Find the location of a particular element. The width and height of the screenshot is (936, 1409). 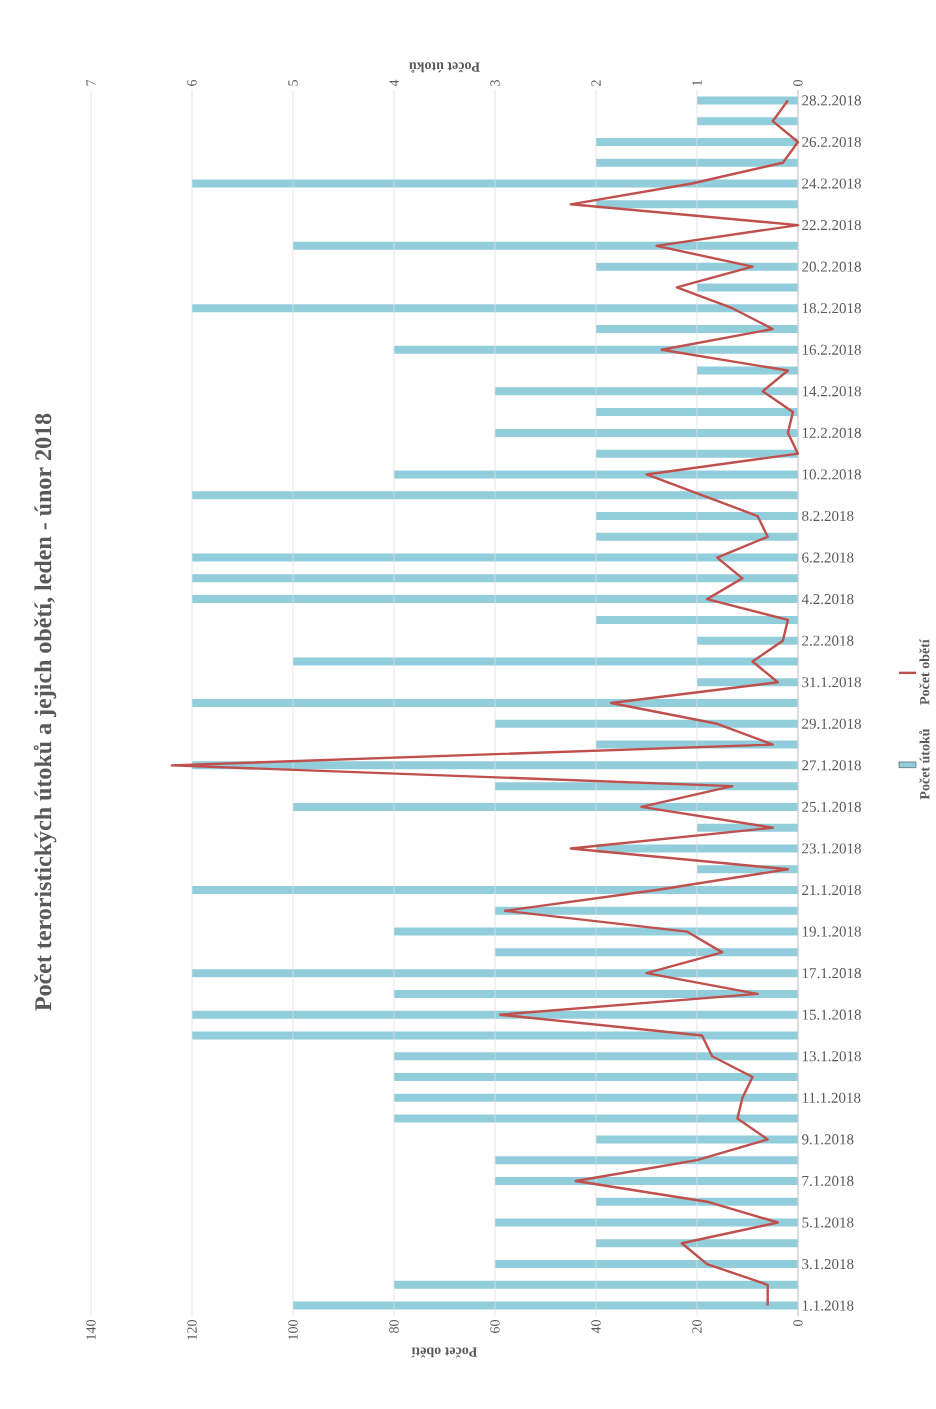

y-tick-label: 25.1.2018 is located at coordinates (831, 807).